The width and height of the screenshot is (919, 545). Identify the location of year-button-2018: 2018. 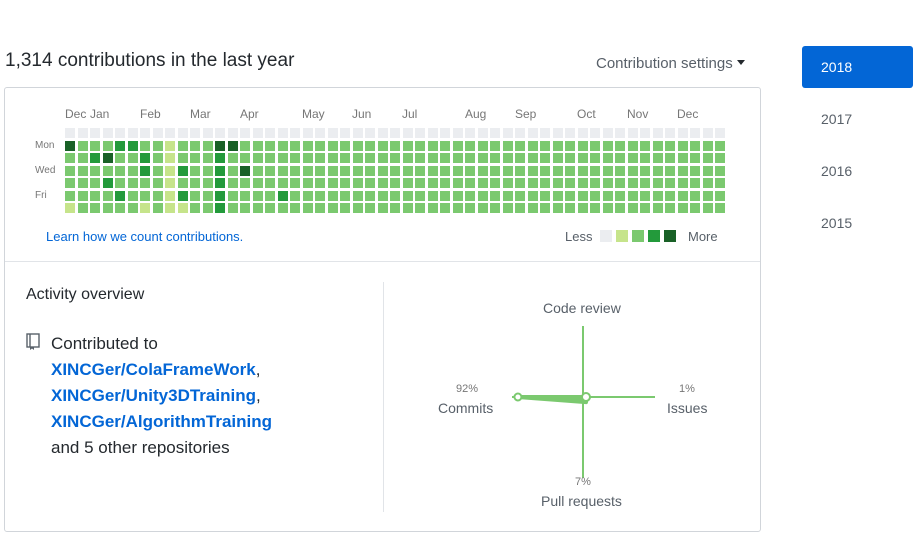
(857, 67).